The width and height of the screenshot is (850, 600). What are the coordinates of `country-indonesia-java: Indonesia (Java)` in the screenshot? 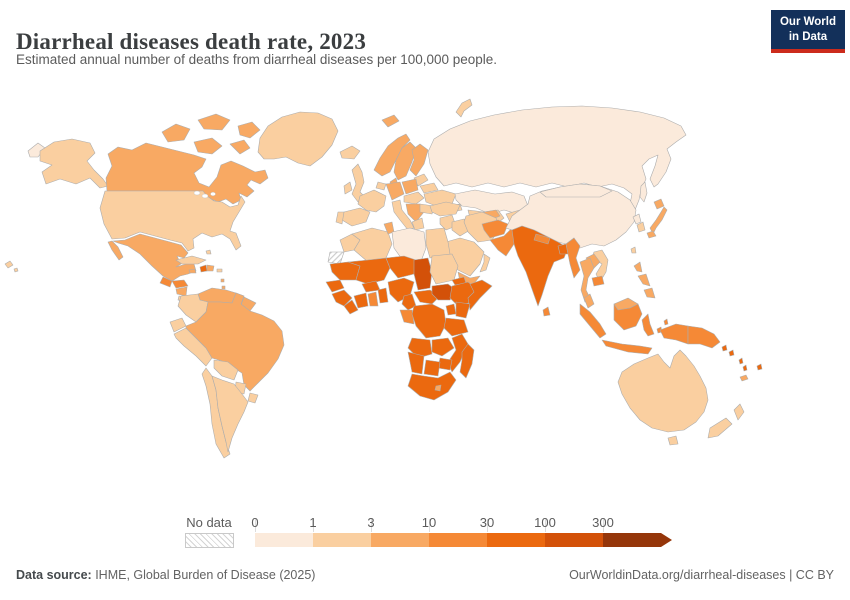 It's located at (627, 347).